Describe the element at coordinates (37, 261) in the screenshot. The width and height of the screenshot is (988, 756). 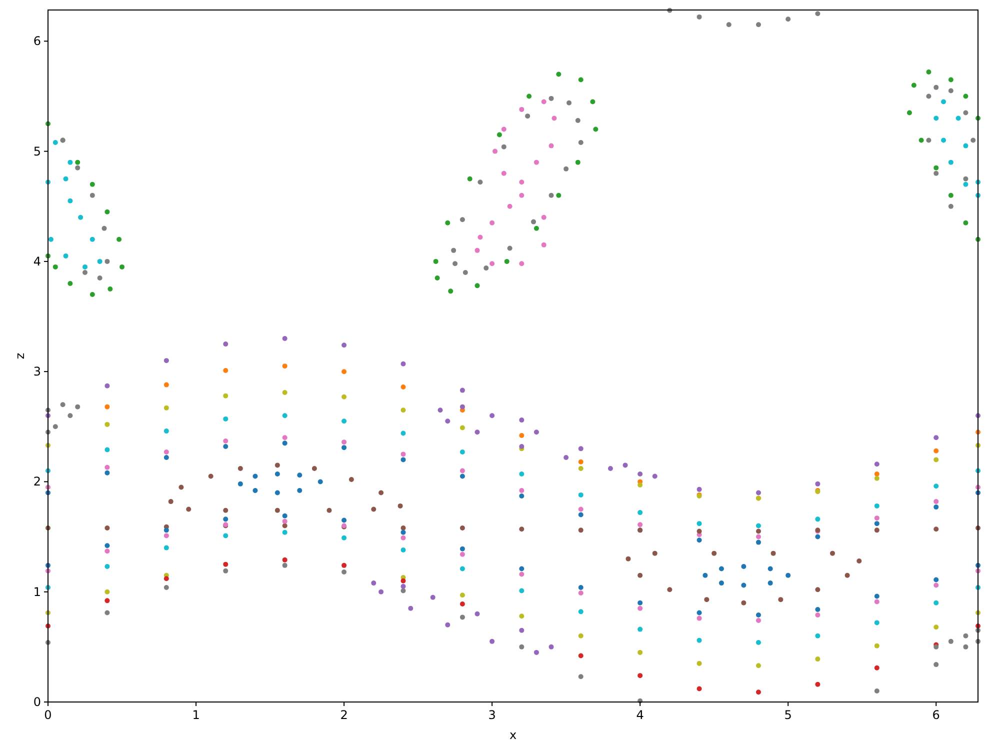
I see `y-tick-label: 4` at that location.